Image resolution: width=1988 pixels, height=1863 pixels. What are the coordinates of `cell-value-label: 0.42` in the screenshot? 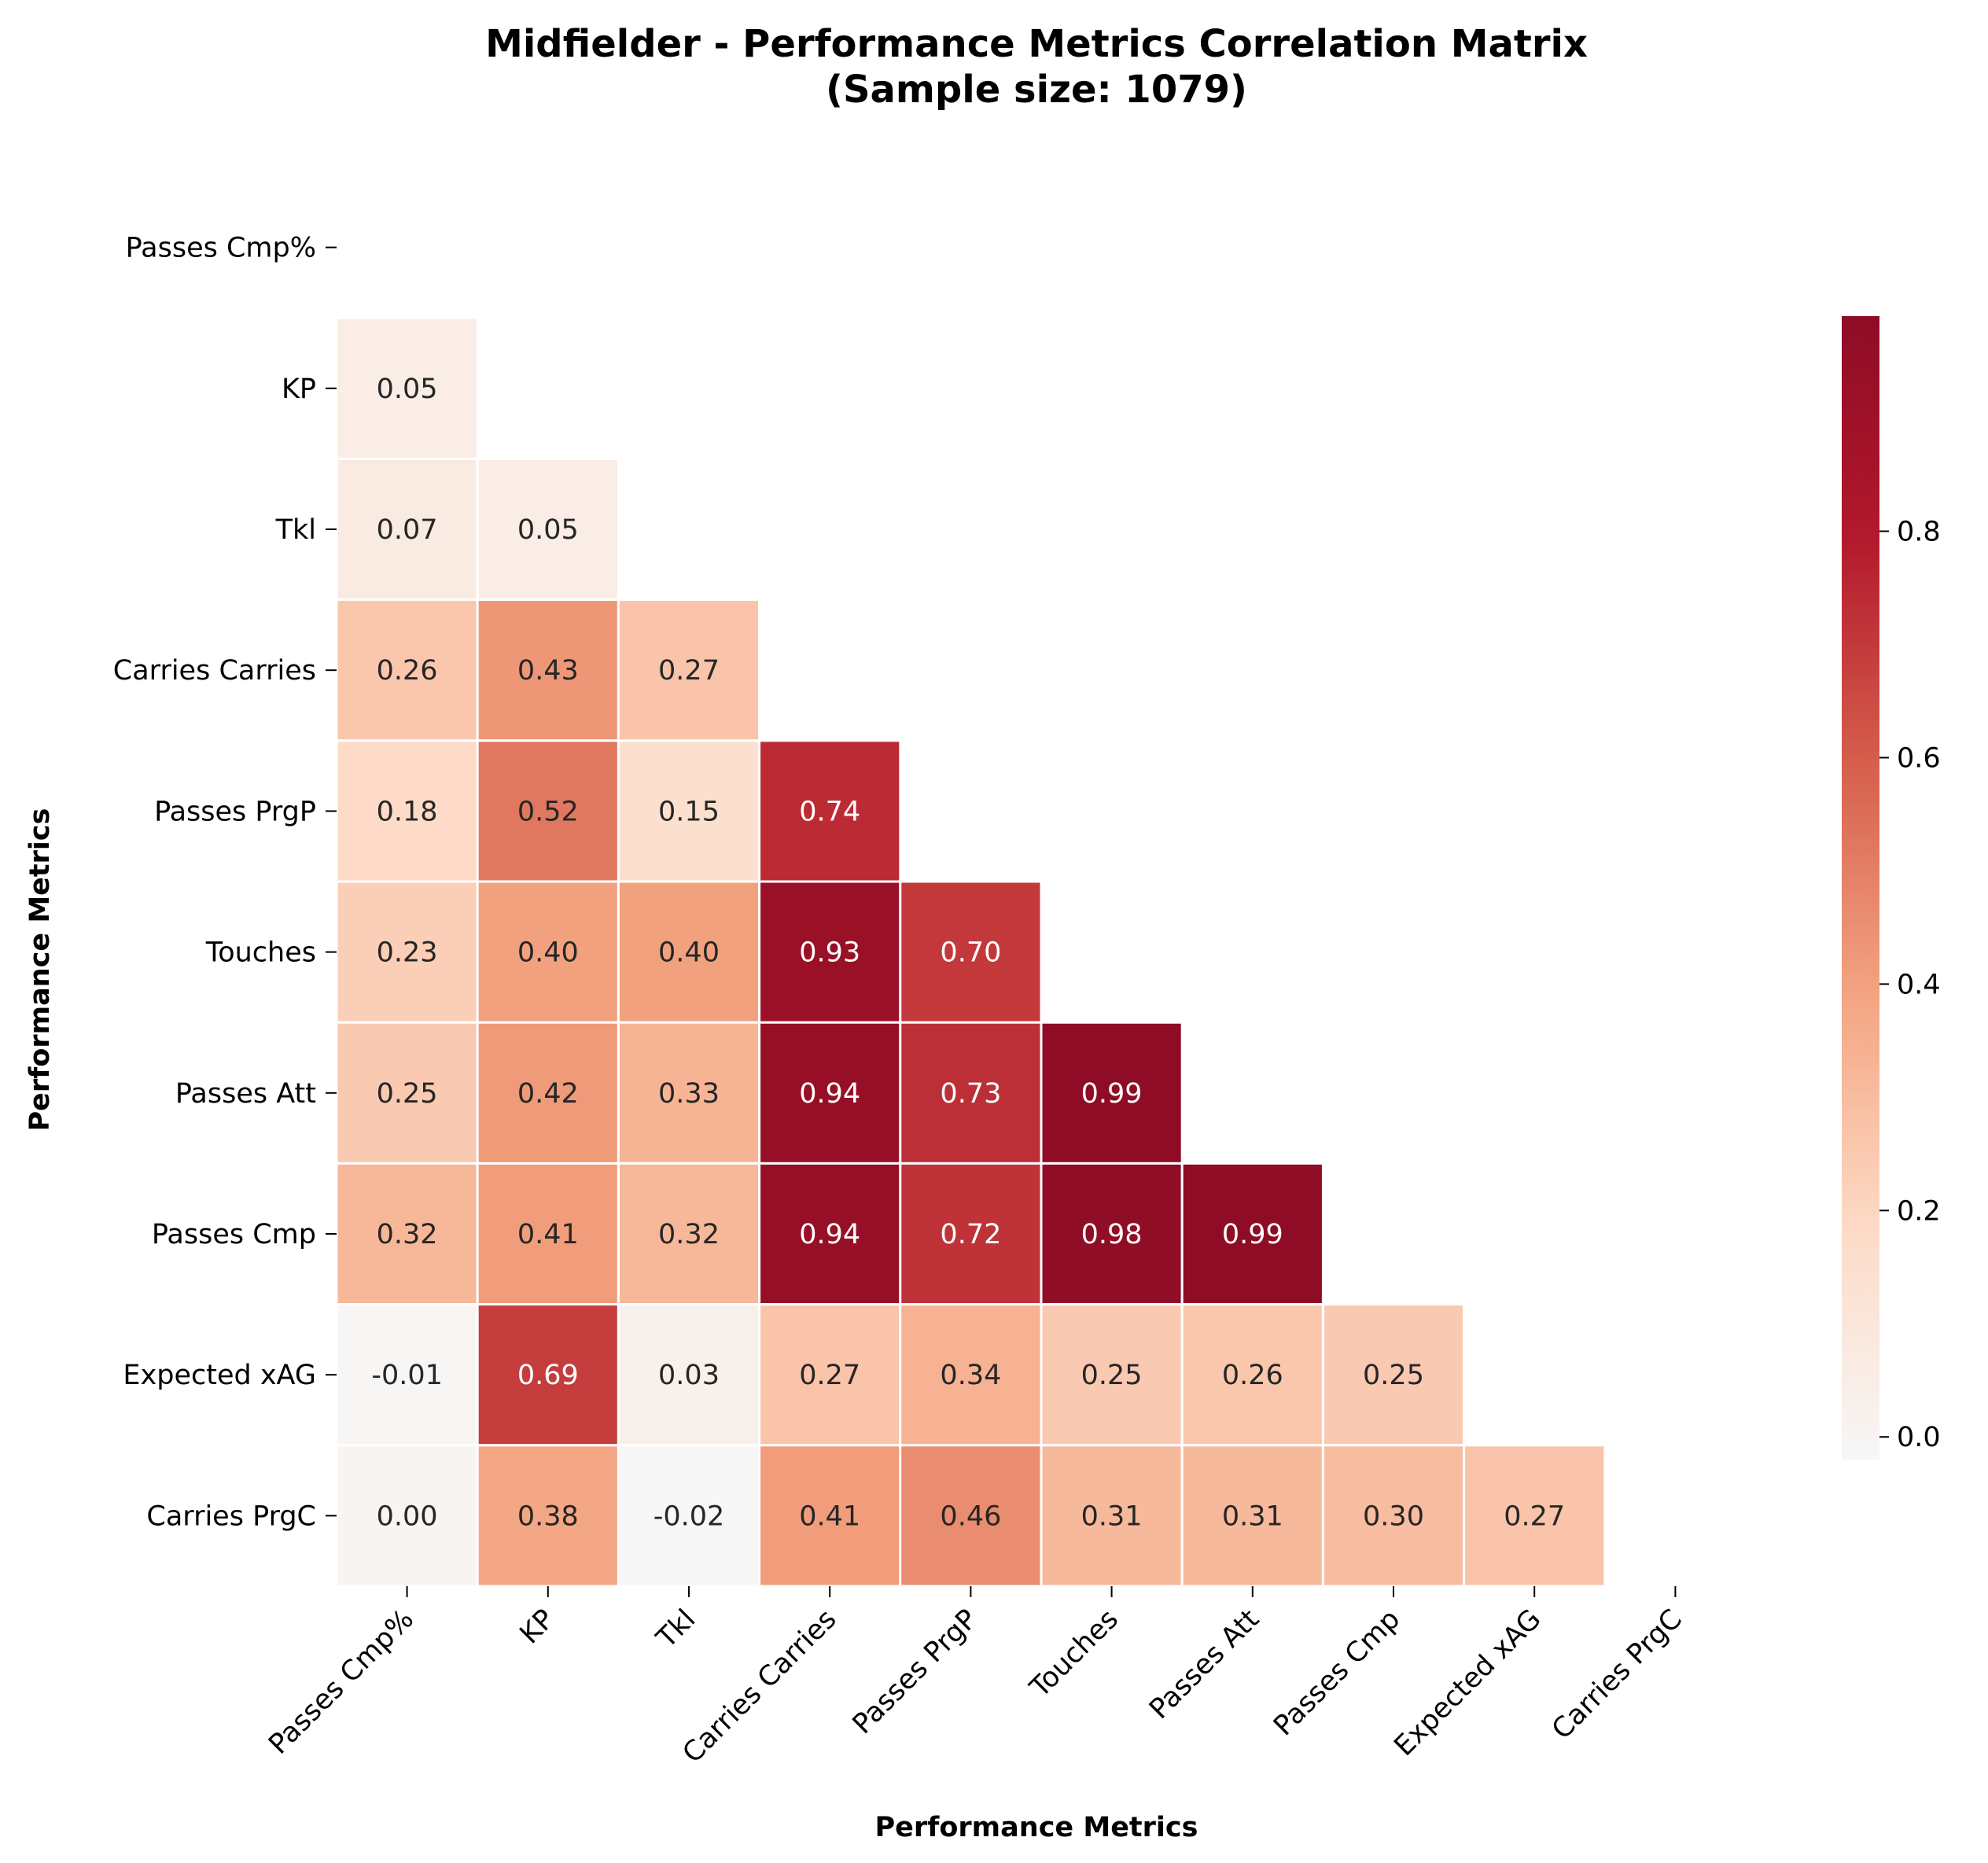 It's located at (548, 1094).